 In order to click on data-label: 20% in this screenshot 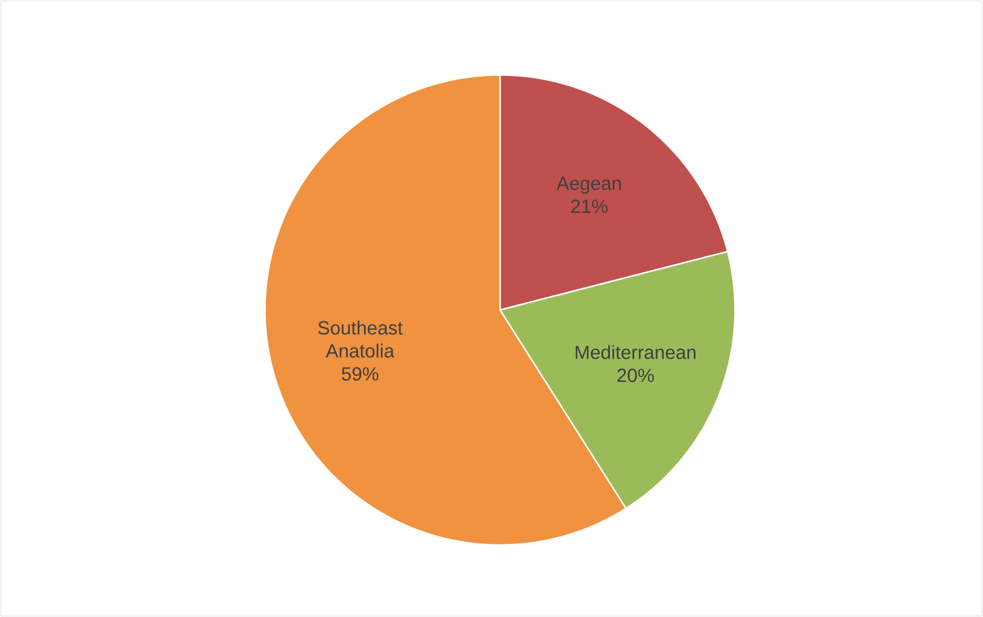, I will do `click(635, 375)`.